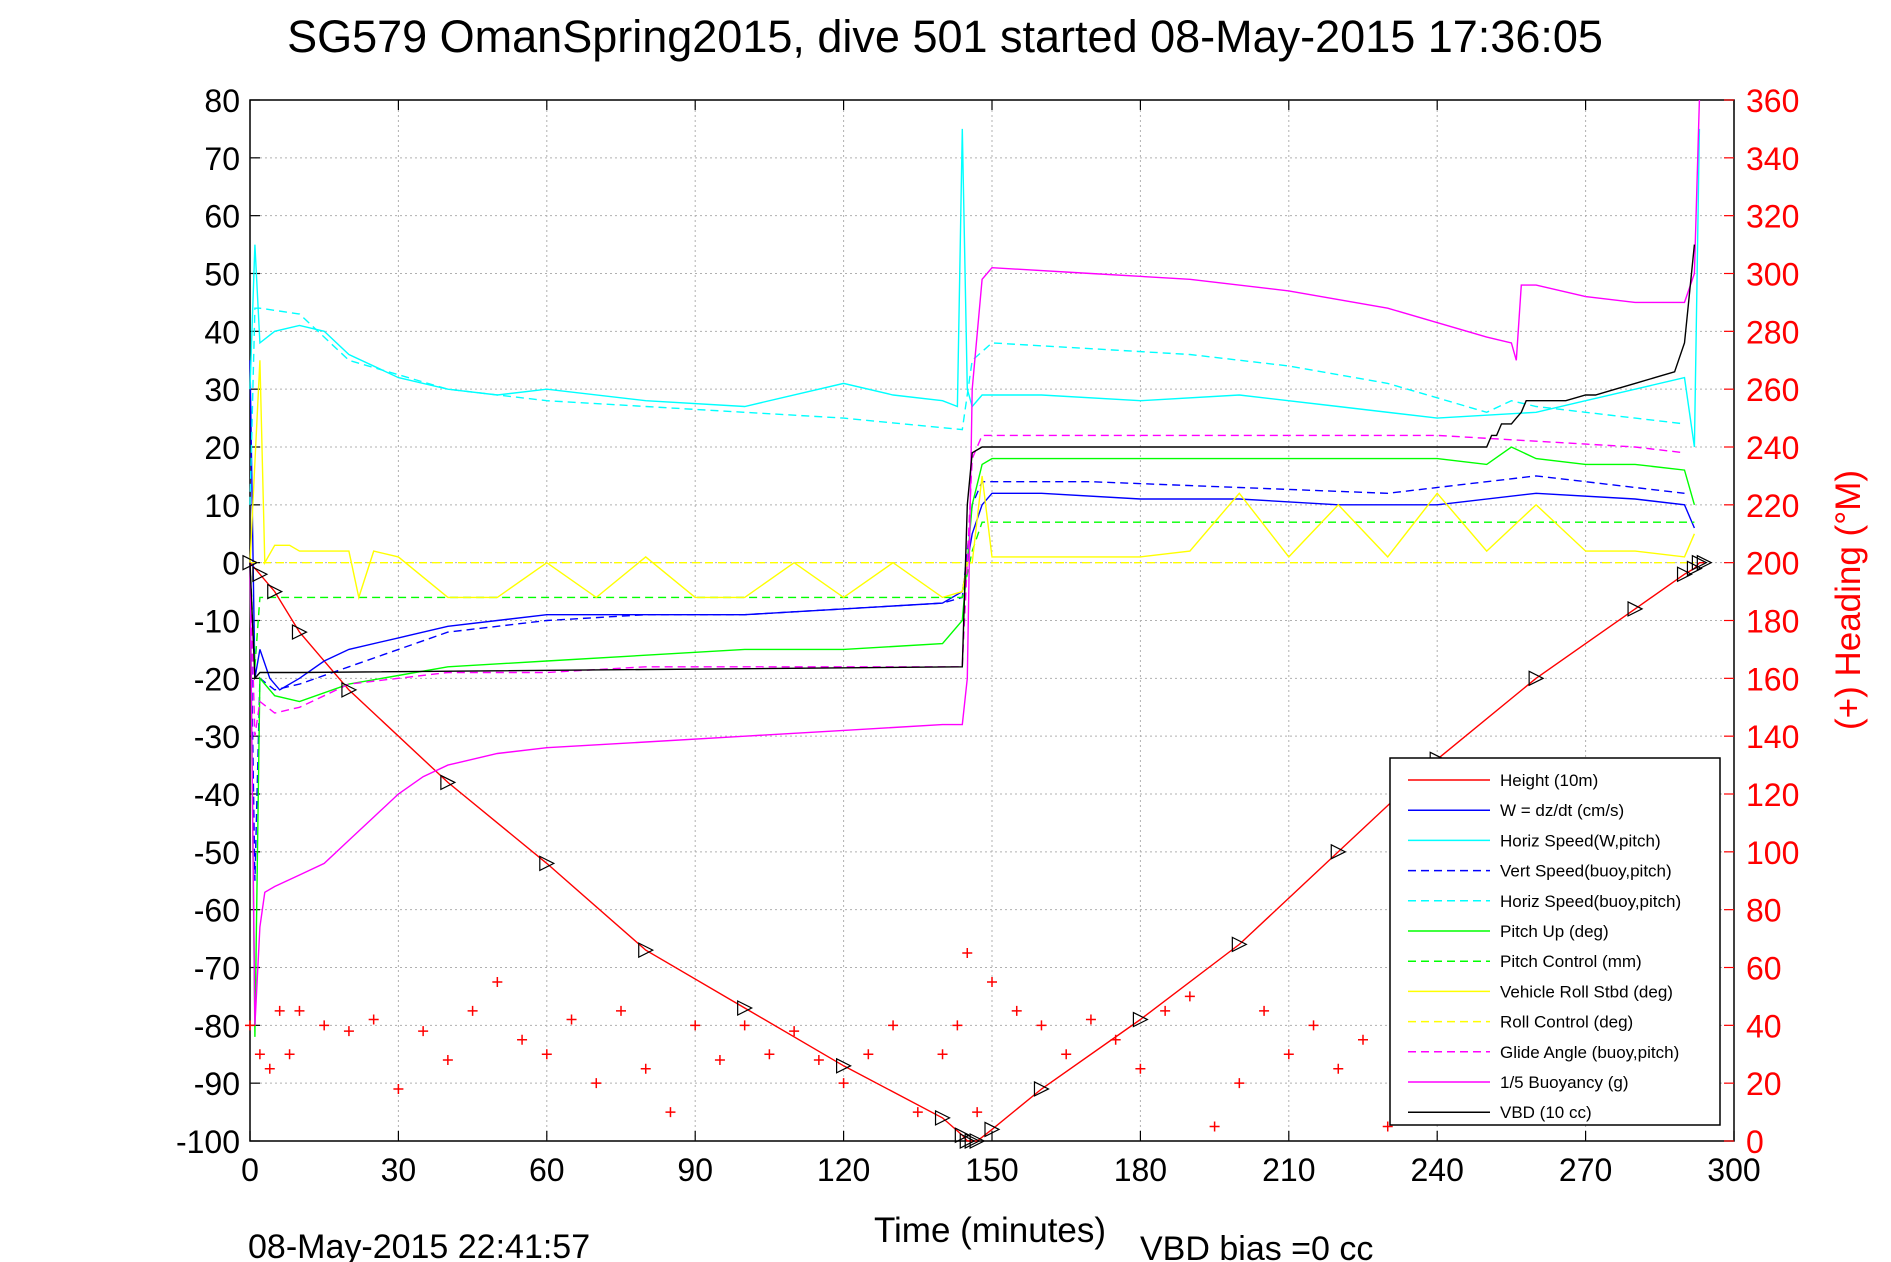 Image resolution: width=1891 pixels, height=1262 pixels. What do you see at coordinates (1546, 1112) in the screenshot?
I see `legend-label: VBD (10 cc)` at bounding box center [1546, 1112].